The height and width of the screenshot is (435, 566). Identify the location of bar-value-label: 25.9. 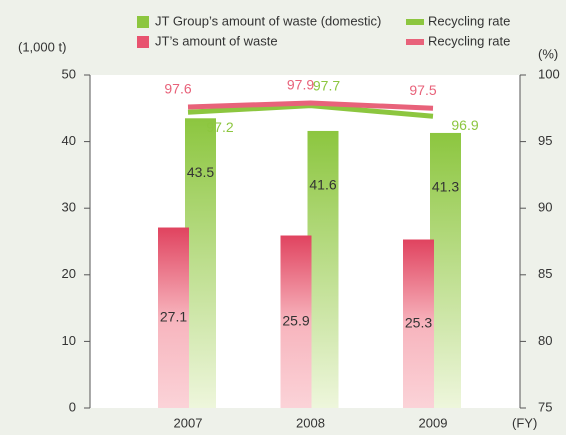
(295, 320).